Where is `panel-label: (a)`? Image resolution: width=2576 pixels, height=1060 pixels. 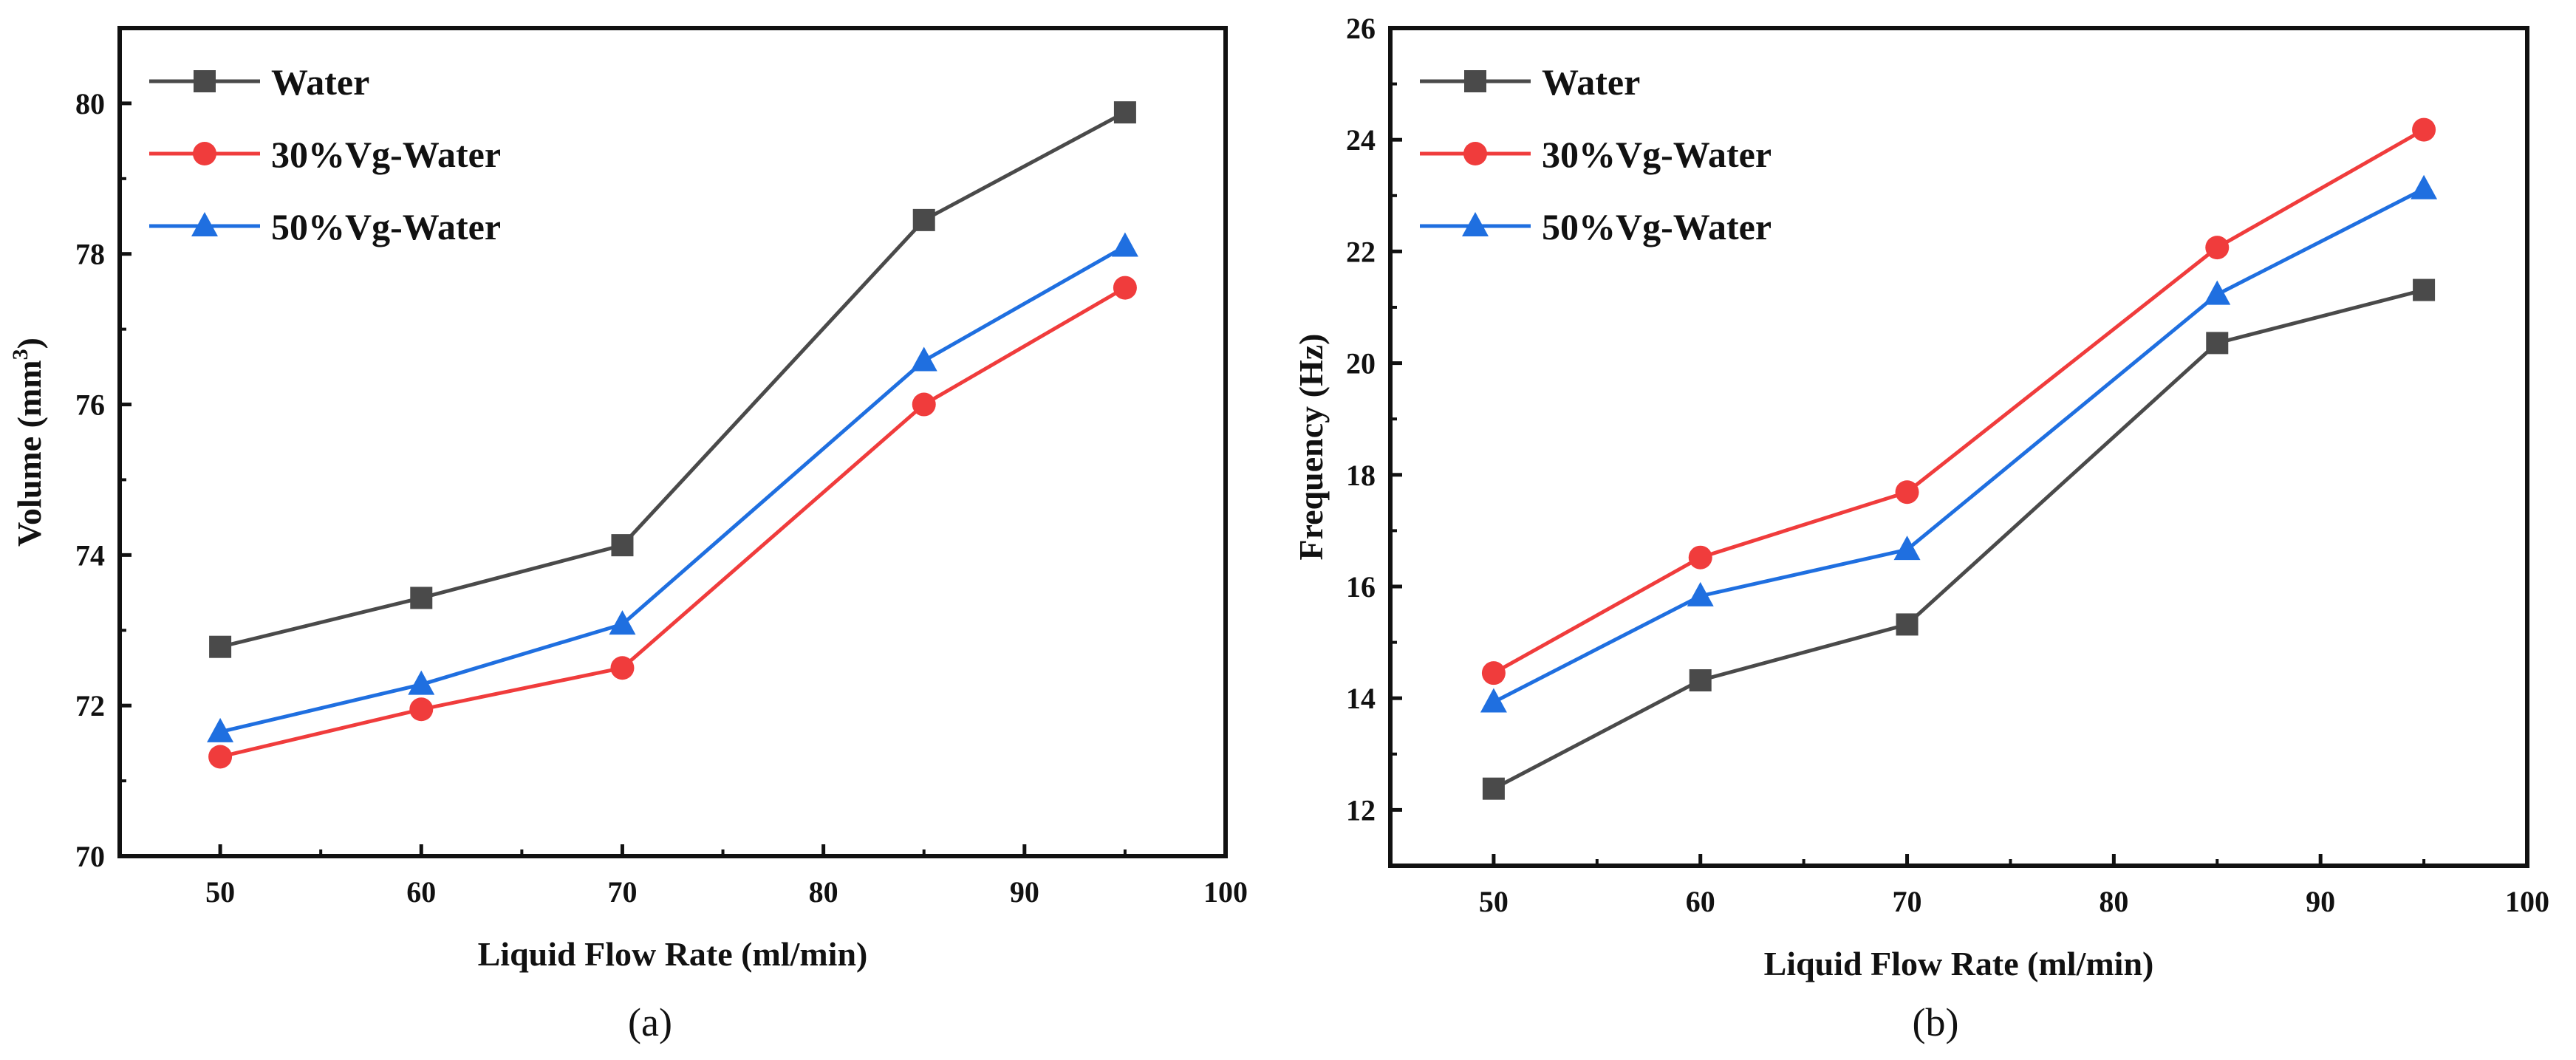 panel-label: (a) is located at coordinates (650, 1022).